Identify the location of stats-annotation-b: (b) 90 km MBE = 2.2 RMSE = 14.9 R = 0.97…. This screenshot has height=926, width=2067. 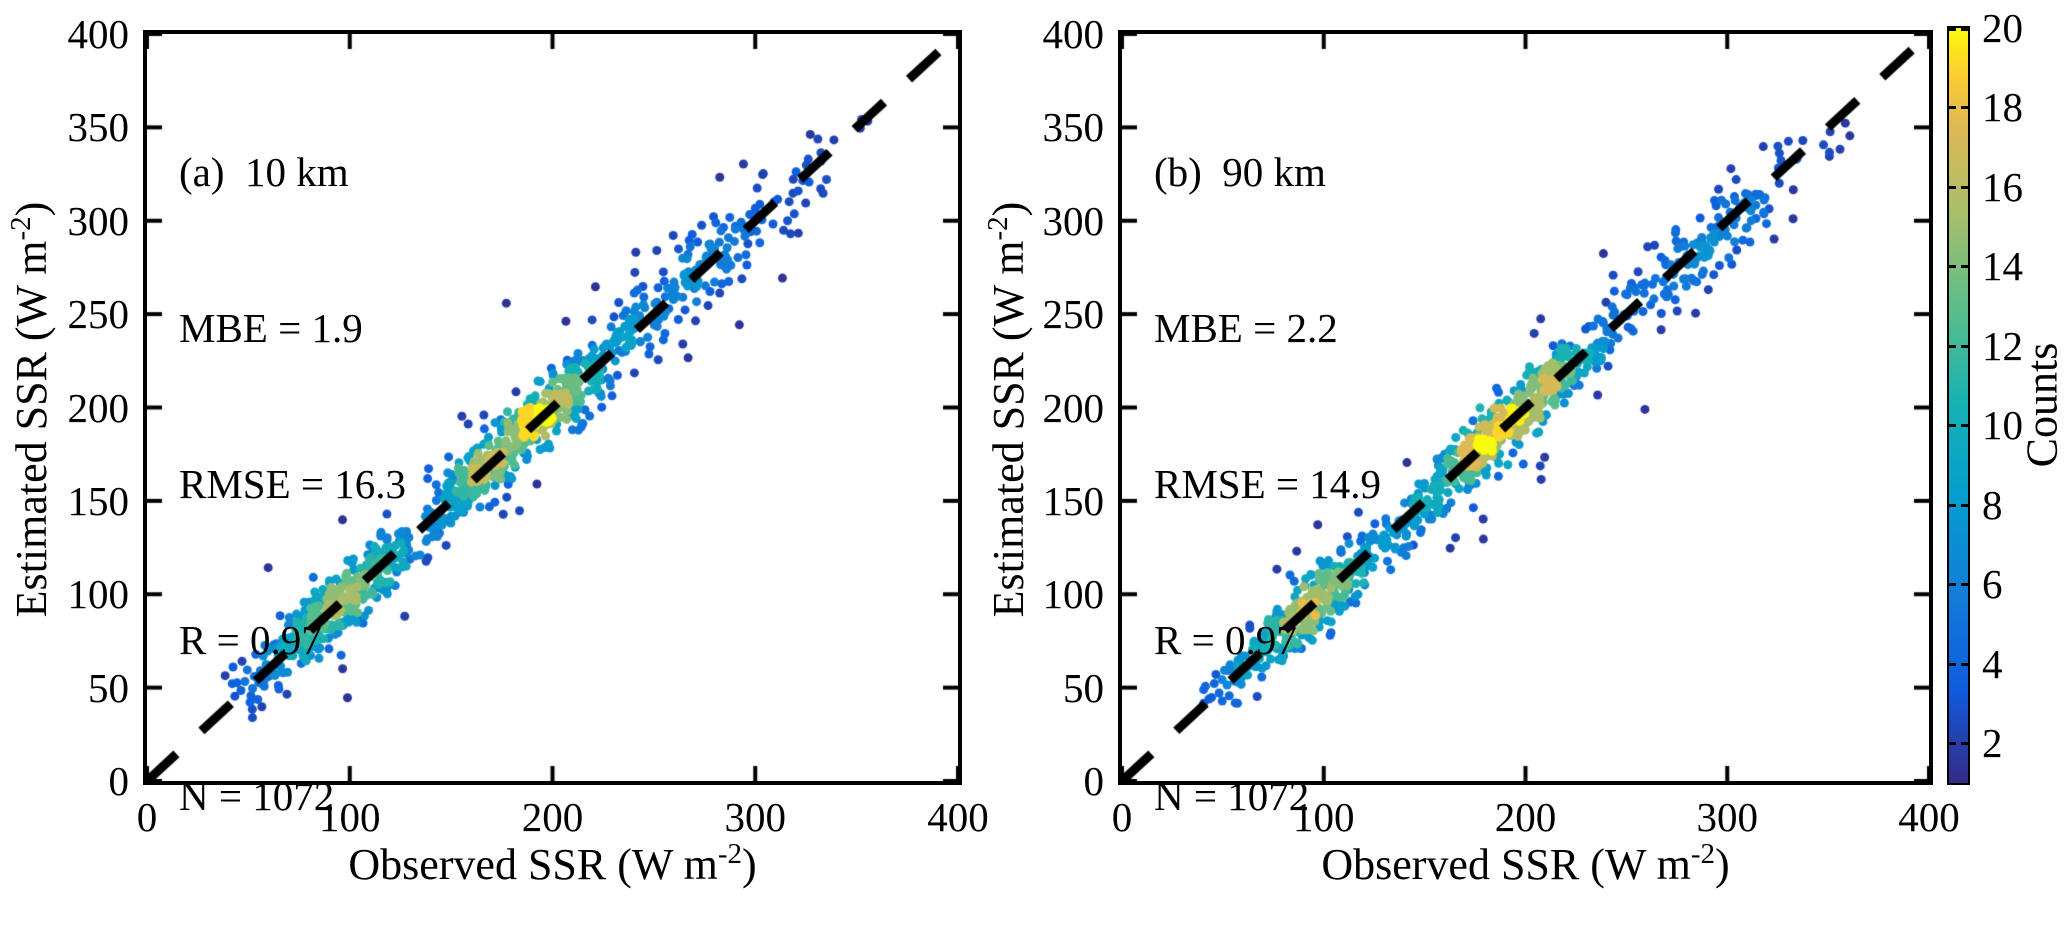
(1267, 484).